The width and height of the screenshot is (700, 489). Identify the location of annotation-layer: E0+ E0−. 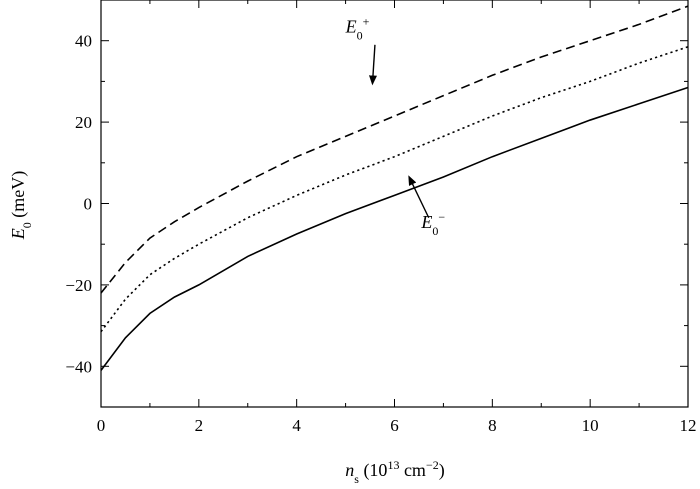
(395, 126).